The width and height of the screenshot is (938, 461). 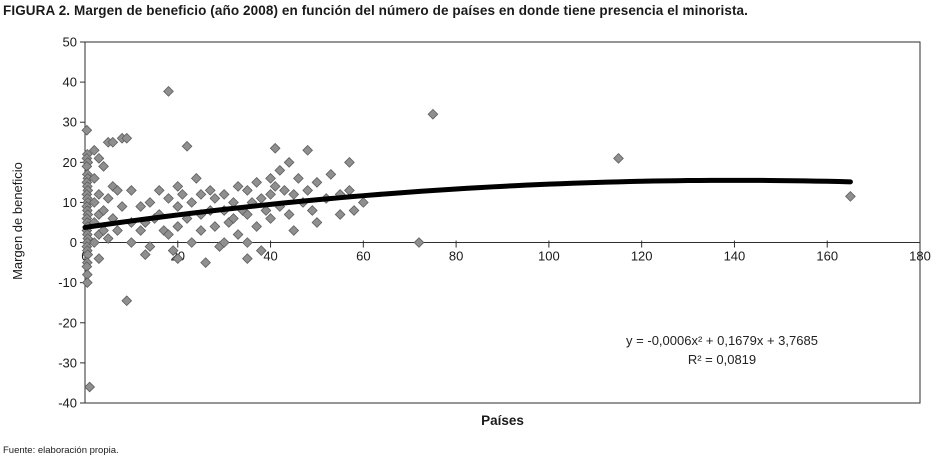 What do you see at coordinates (920, 256) in the screenshot?
I see `x-tick-label: 180` at bounding box center [920, 256].